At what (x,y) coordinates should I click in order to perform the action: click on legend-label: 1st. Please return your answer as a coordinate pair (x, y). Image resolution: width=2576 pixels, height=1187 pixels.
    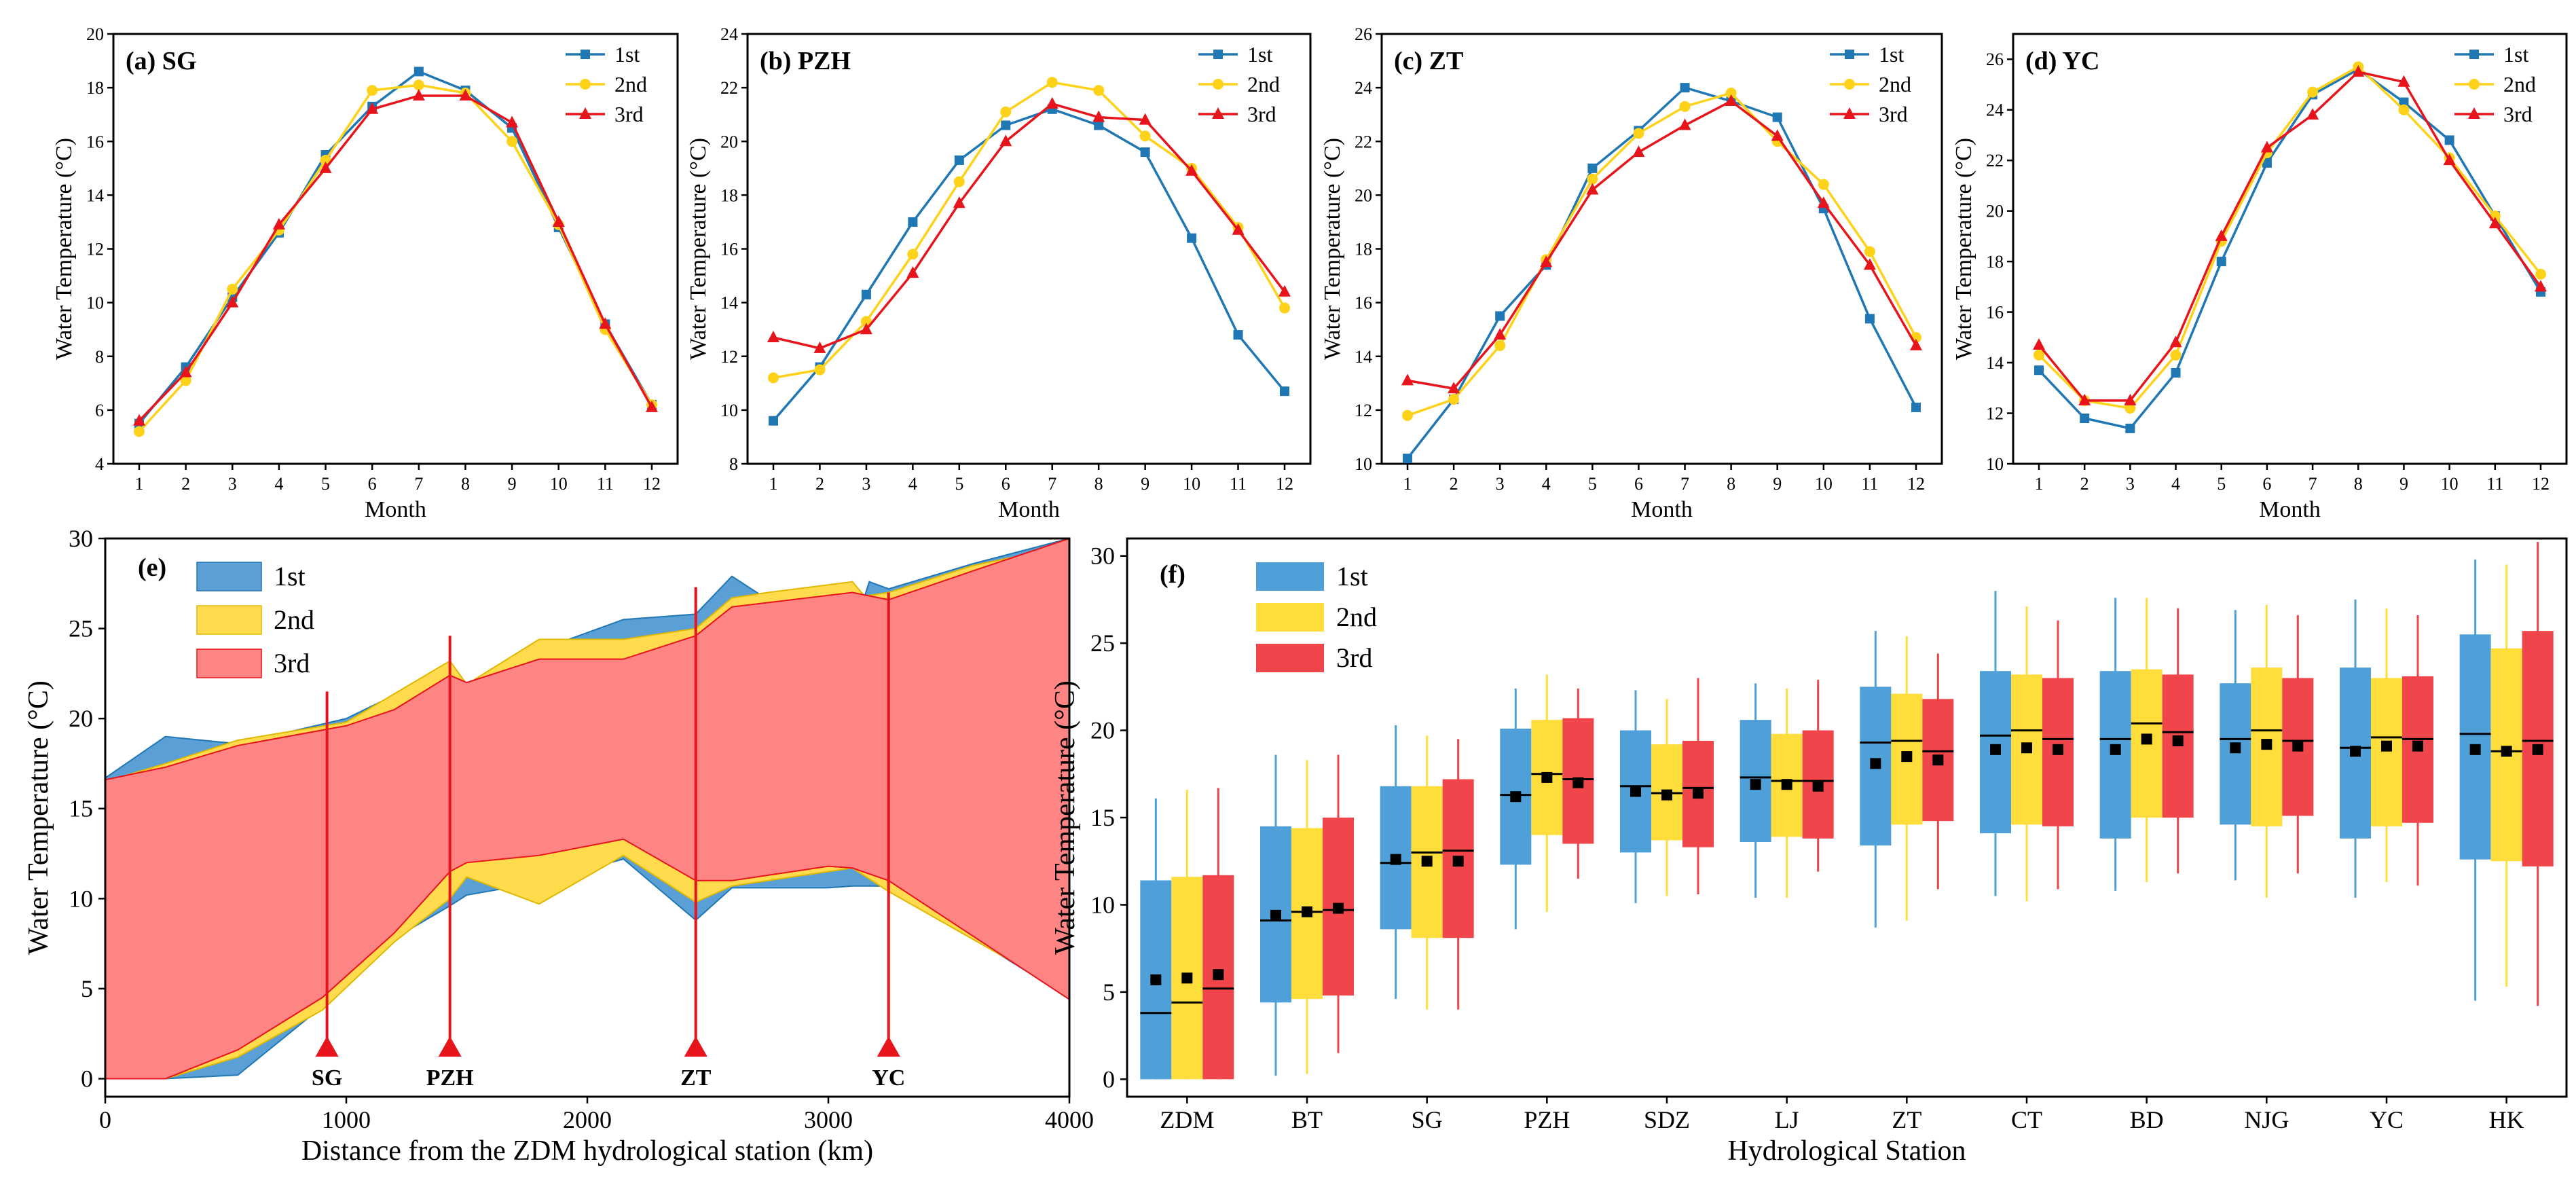
    Looking at the image, I should click on (2515, 54).